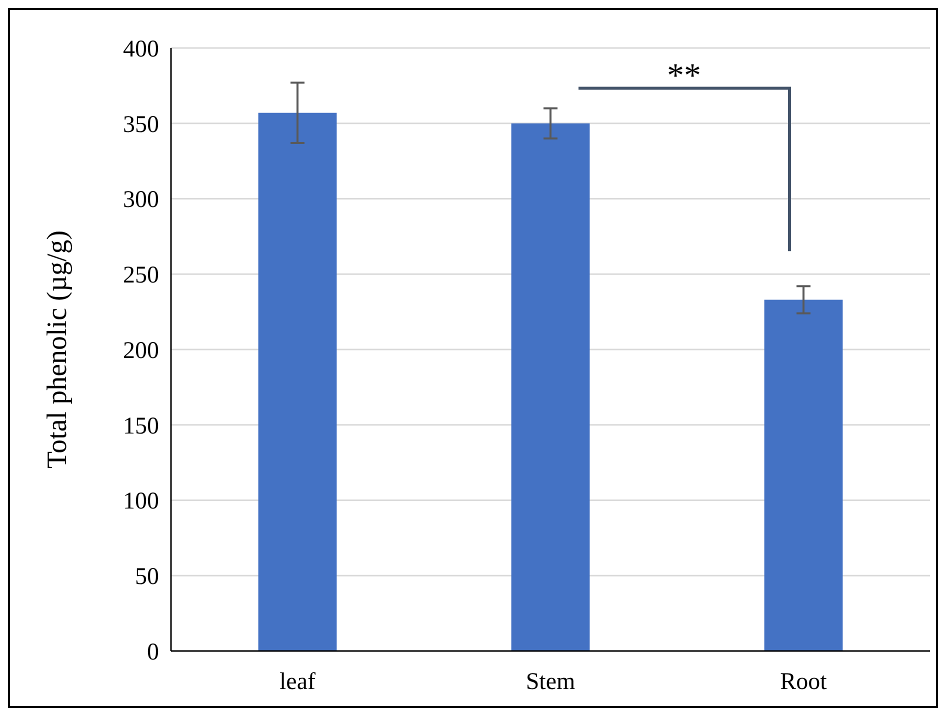  What do you see at coordinates (298, 682) in the screenshot?
I see `x-tick-label: leaf` at bounding box center [298, 682].